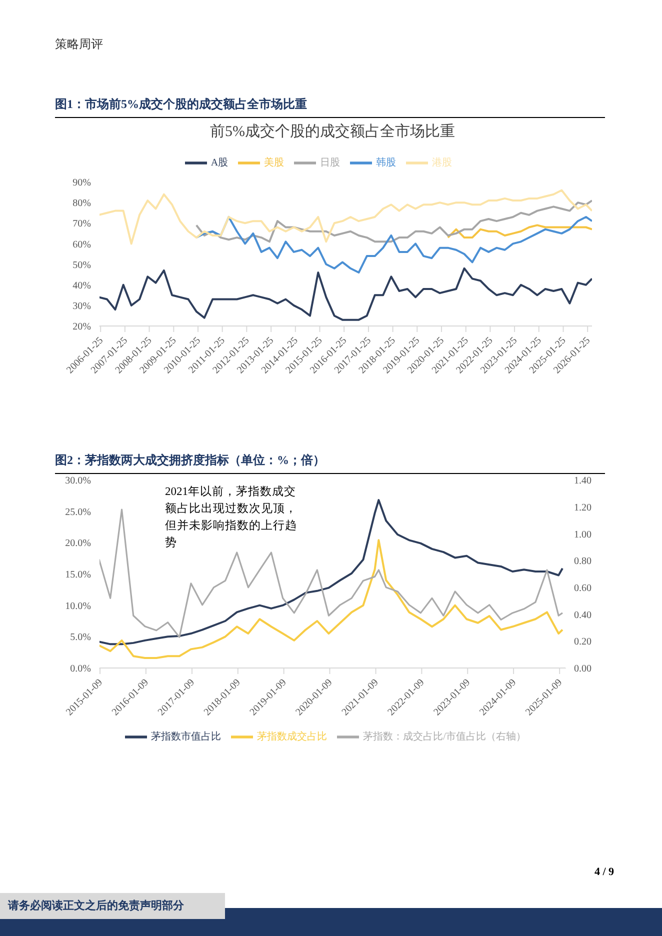 Image resolution: width=662 pixels, height=936 pixels. Describe the element at coordinates (604, 872) in the screenshot. I see `text: 4 / 9` at that location.